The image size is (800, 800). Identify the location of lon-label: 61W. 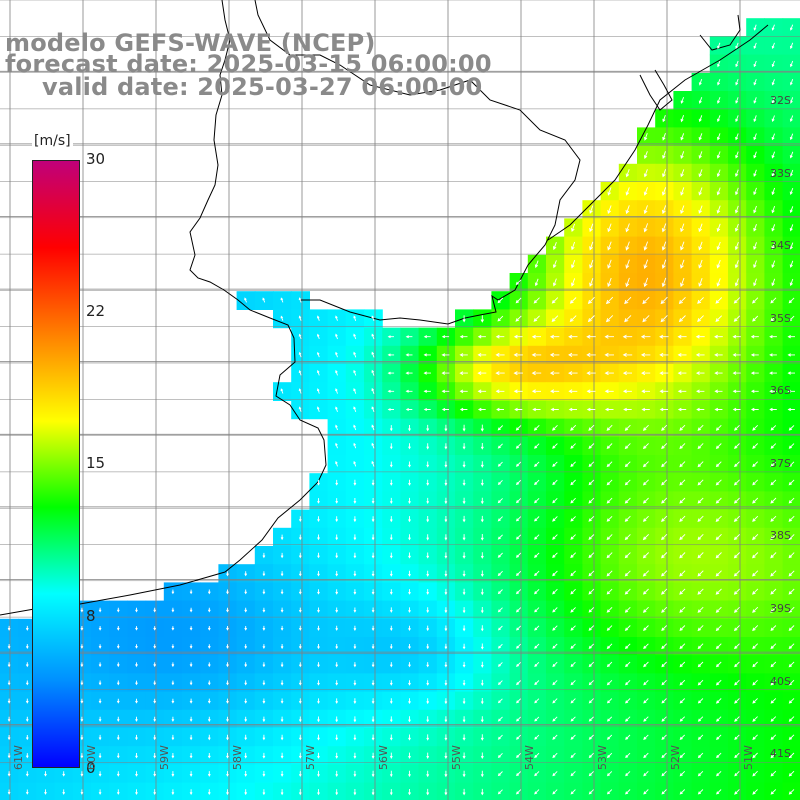
(18, 757).